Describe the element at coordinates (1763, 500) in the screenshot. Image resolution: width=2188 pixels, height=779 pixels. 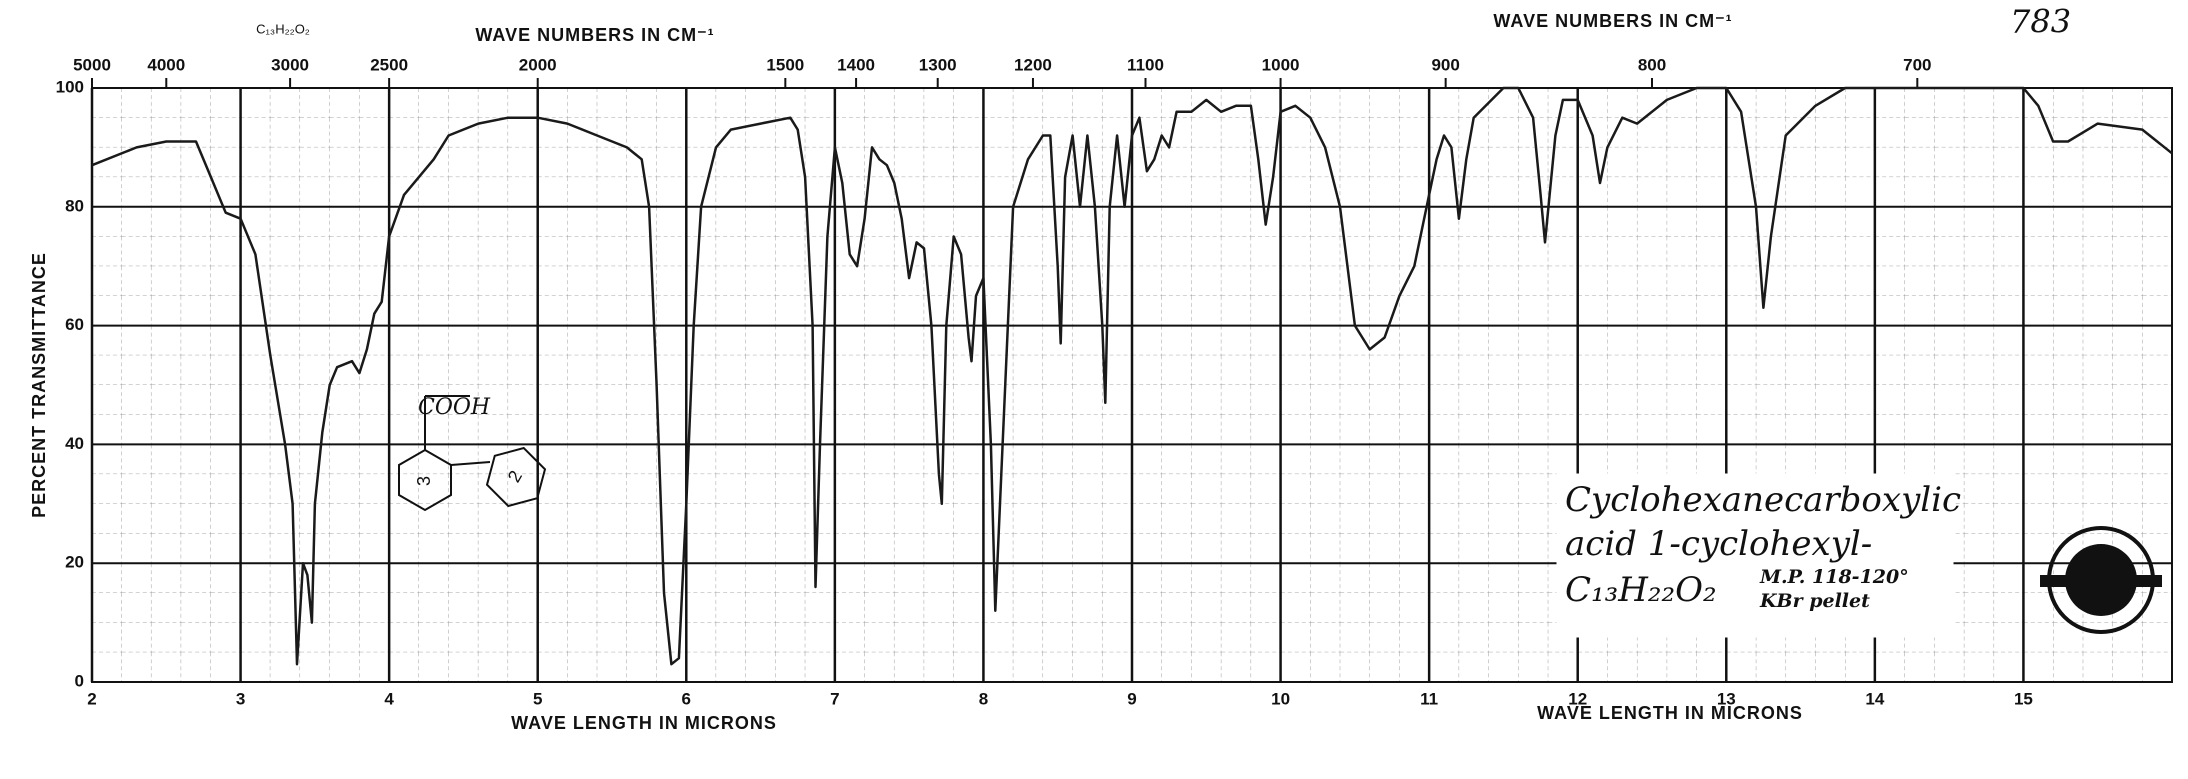
I see `sample-name: Cyclohexanecarboxylic` at that location.